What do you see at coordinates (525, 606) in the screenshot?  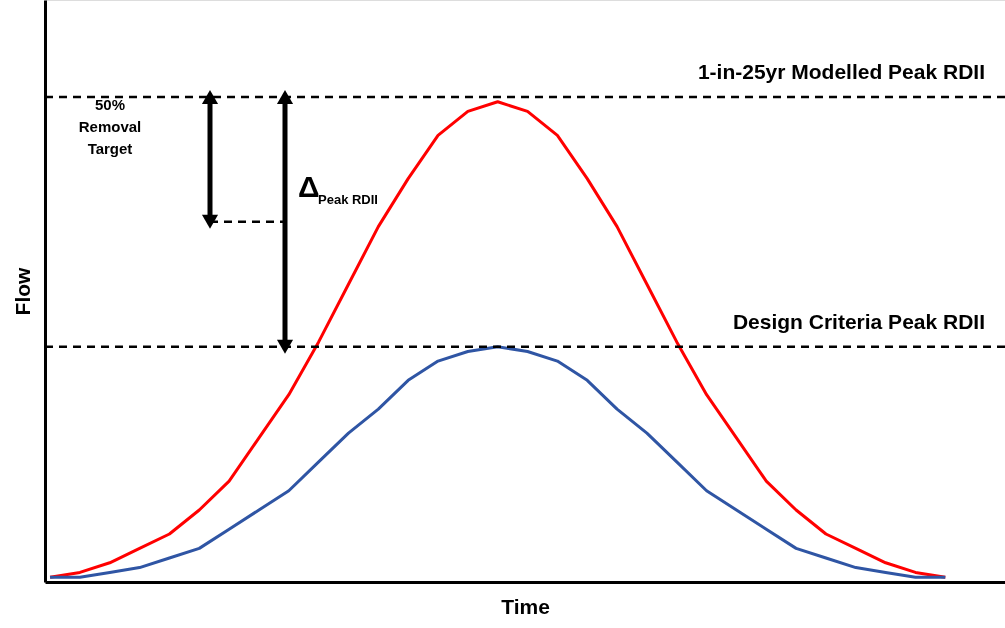 I see `x-axis-title: Time` at bounding box center [525, 606].